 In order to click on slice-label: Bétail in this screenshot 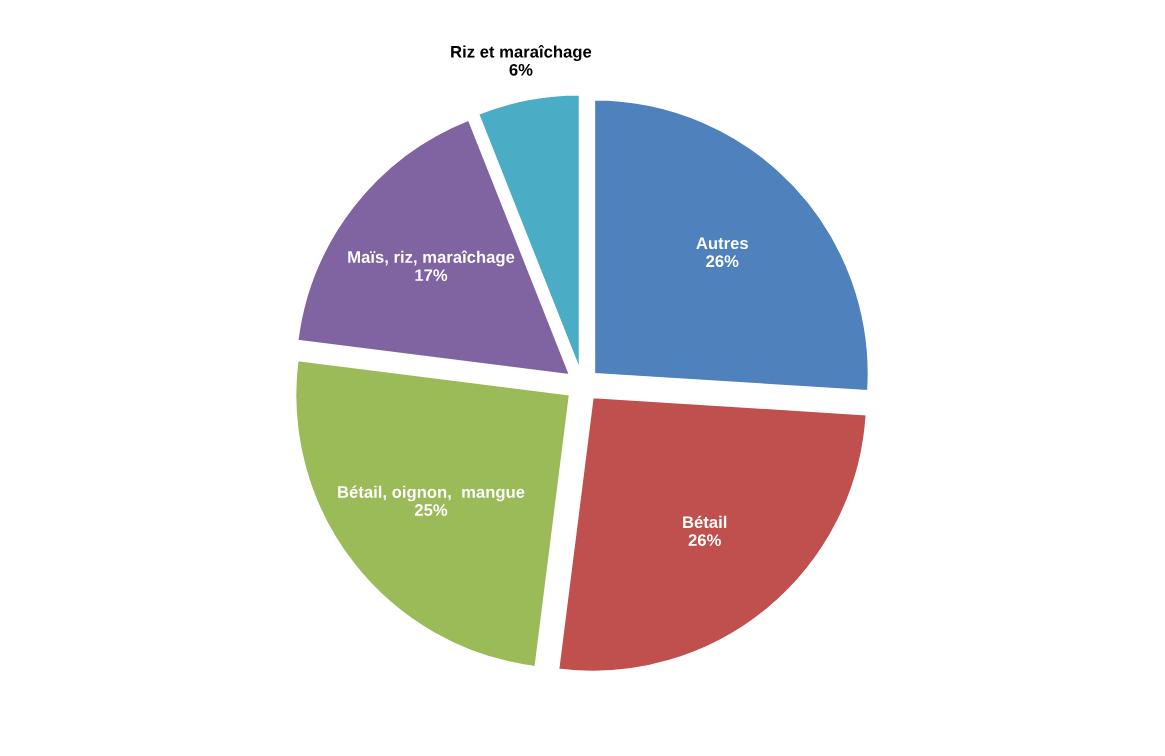, I will do `click(705, 522)`.